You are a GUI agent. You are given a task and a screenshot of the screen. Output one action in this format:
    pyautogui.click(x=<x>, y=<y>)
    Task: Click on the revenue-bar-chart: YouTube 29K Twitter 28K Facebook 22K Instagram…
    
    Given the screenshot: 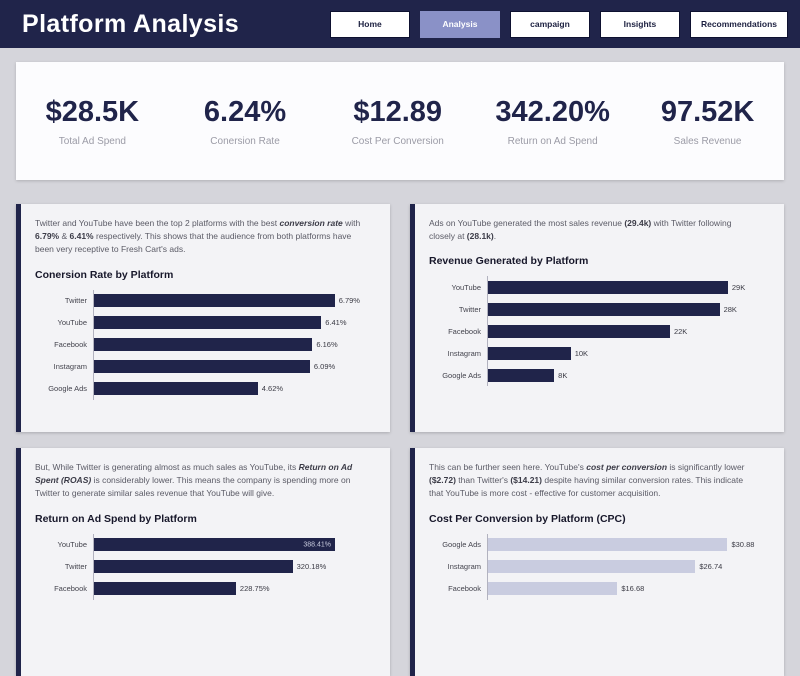 What is the action you would take?
    pyautogui.click(x=599, y=331)
    